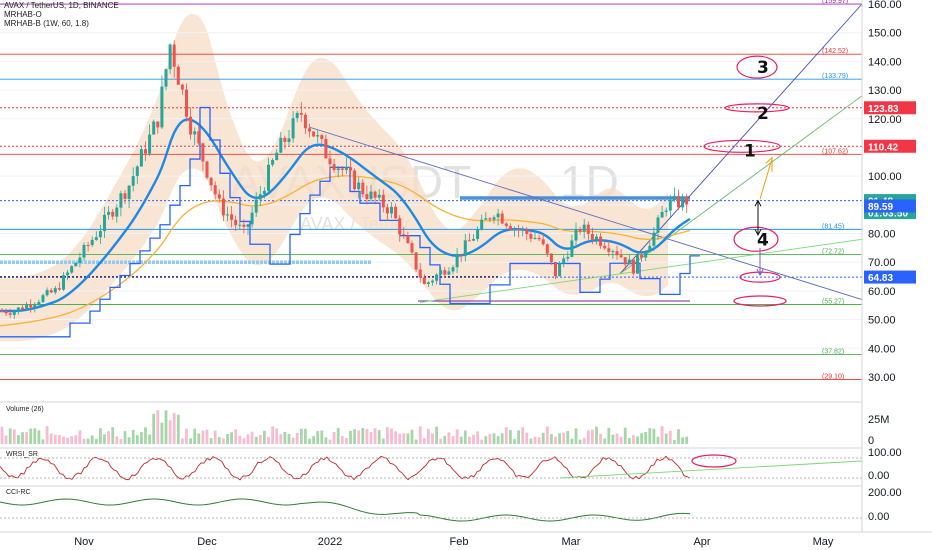 This screenshot has height=550, width=932. What do you see at coordinates (882, 263) in the screenshot?
I see `price-tick-4: 70.00` at bounding box center [882, 263].